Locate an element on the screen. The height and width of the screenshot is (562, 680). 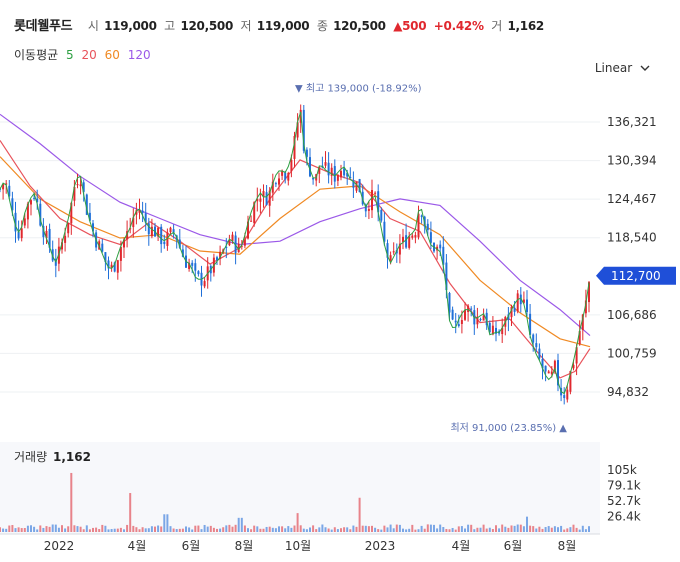
change-value: ▲500 is located at coordinates (410, 26).